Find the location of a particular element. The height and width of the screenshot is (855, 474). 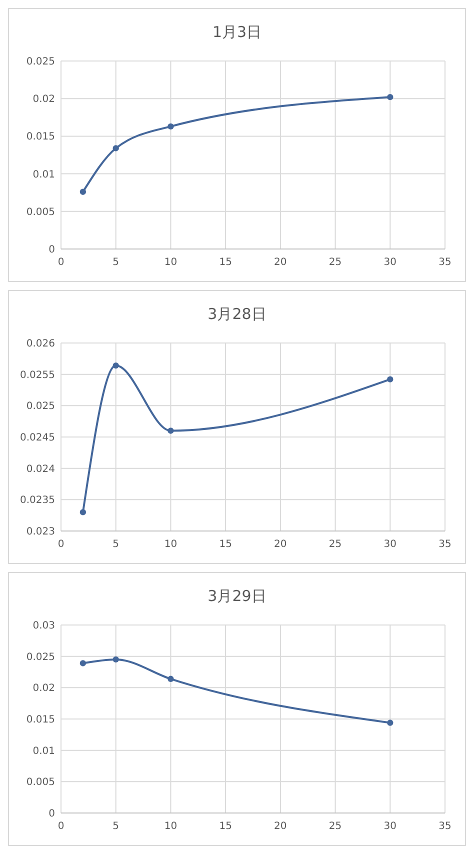

chart-title: 3月28日 is located at coordinates (237, 314).